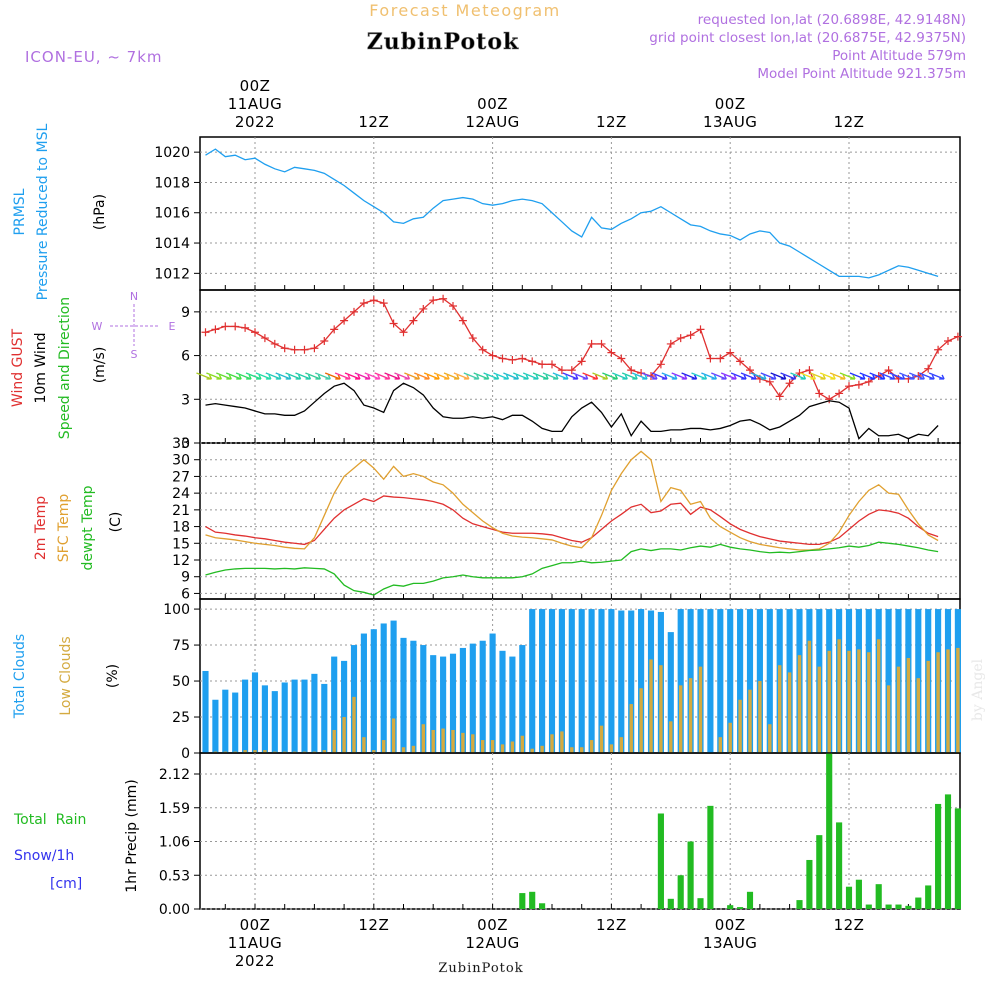 The width and height of the screenshot is (1000, 1000). I want to click on y-tick-label: 30, so click(181, 461).